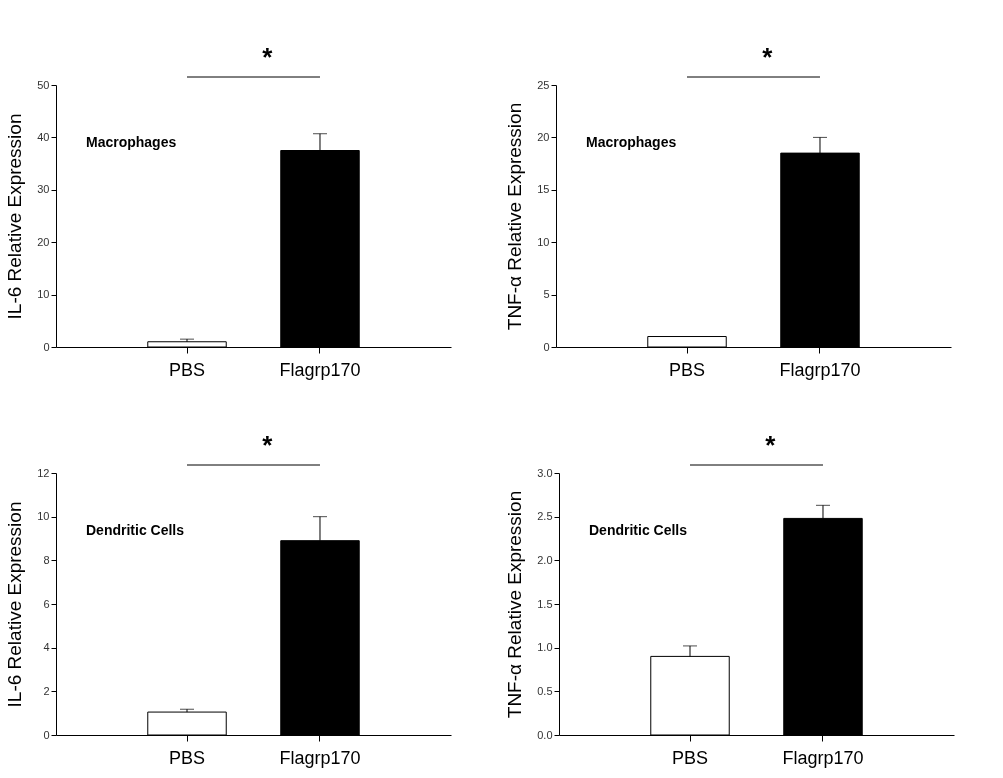 This screenshot has width=1003, height=778. What do you see at coordinates (43, 189) in the screenshot?
I see `y-tick-label: 30` at bounding box center [43, 189].